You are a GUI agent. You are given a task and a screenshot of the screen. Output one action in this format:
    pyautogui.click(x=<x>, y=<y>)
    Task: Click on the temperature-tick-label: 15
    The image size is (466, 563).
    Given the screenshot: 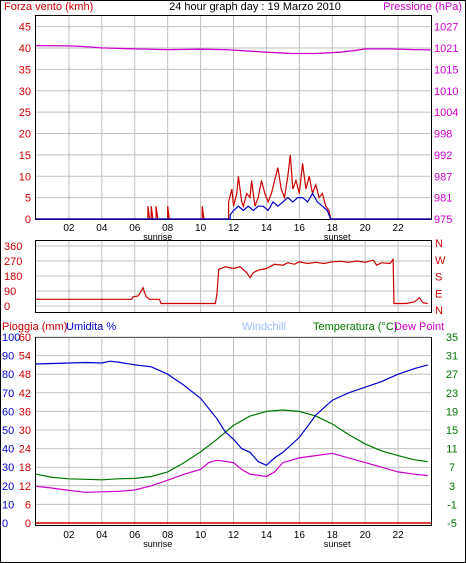 What is the action you would take?
    pyautogui.click(x=452, y=431)
    